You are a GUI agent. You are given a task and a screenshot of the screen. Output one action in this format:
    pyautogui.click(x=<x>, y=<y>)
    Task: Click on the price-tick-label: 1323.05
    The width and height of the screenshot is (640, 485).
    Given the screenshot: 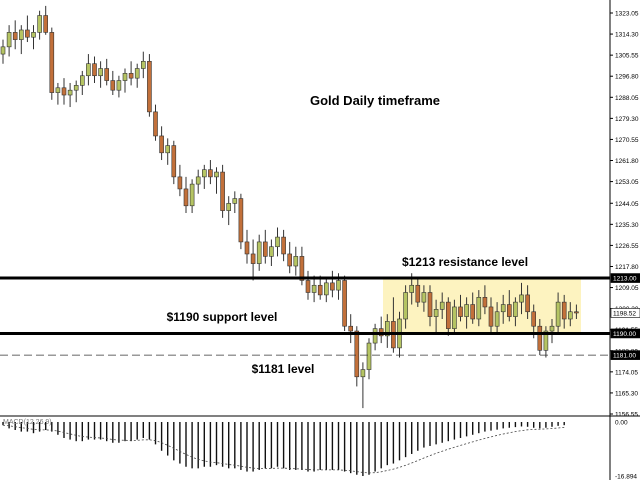 What is the action you would take?
    pyautogui.click(x=627, y=14)
    